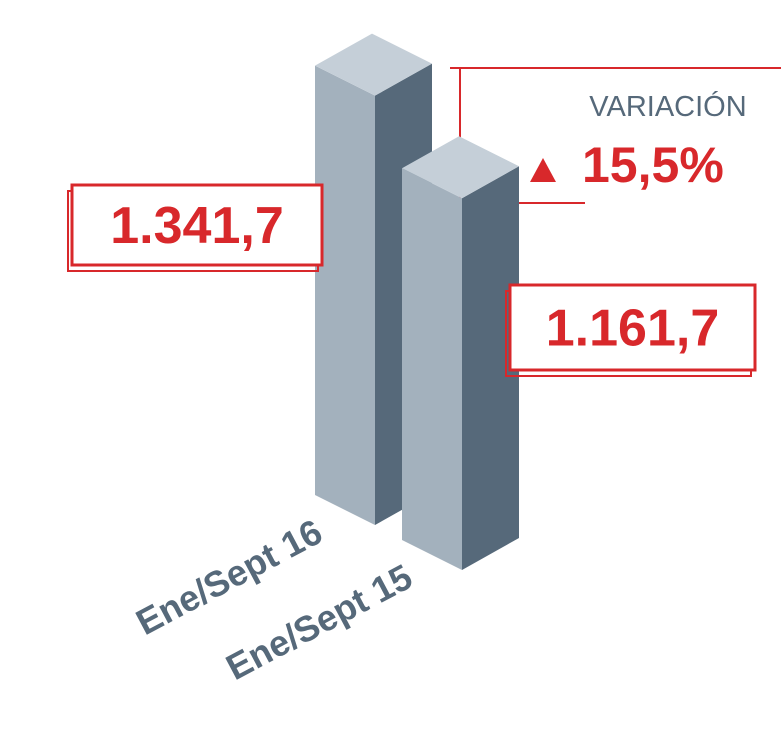 This screenshot has width=781, height=730. I want to click on value-label: 1.341,7, so click(197, 226).